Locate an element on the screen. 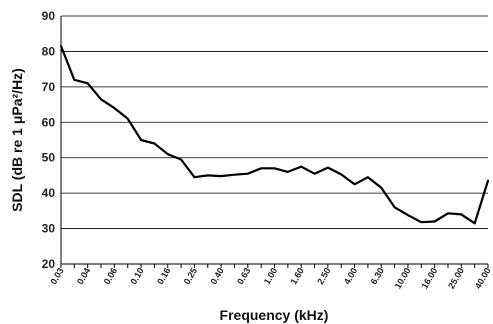 Image resolution: width=493 pixels, height=324 pixels. x-tick-label: 0.40 is located at coordinates (216, 276).